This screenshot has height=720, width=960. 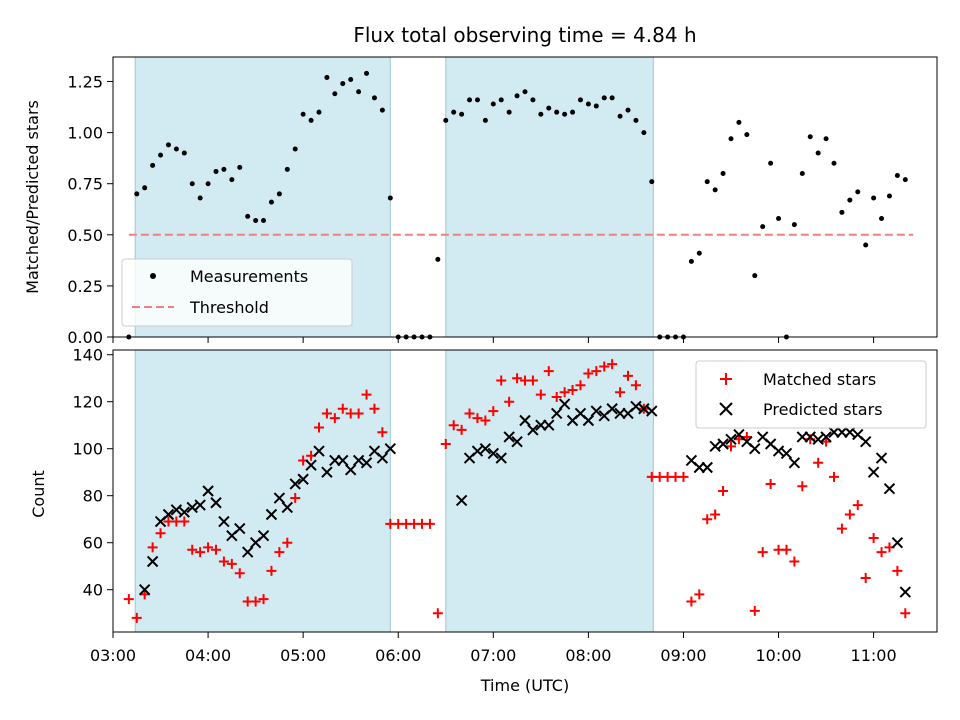 What do you see at coordinates (93, 543) in the screenshot?
I see `bottom-ytick-label: 60` at bounding box center [93, 543].